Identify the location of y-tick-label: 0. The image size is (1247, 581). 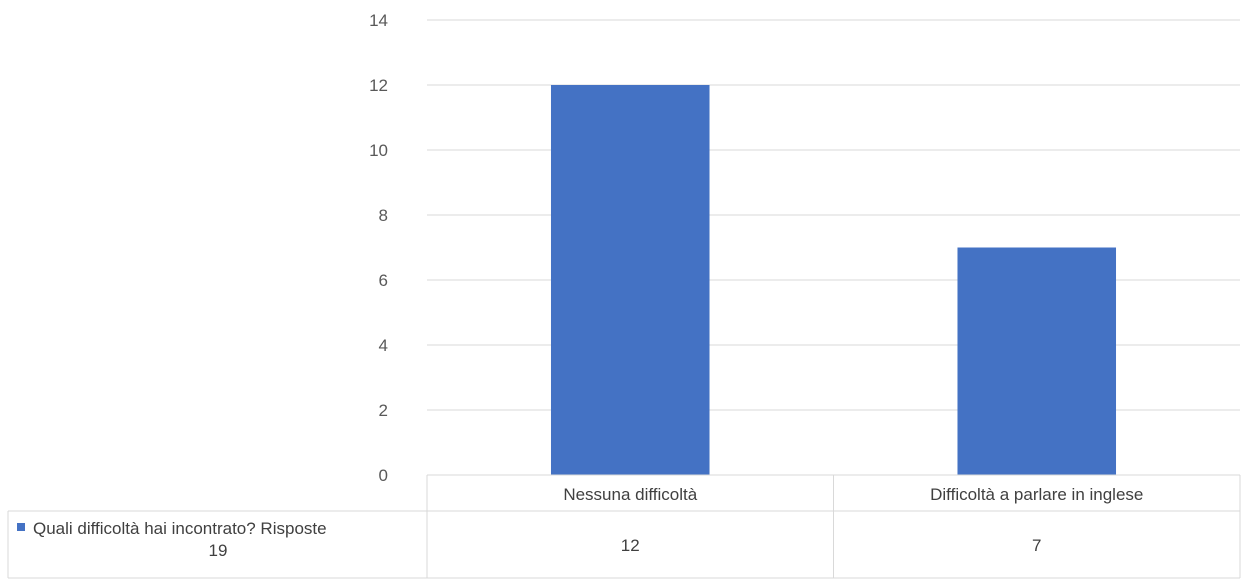
(383, 475).